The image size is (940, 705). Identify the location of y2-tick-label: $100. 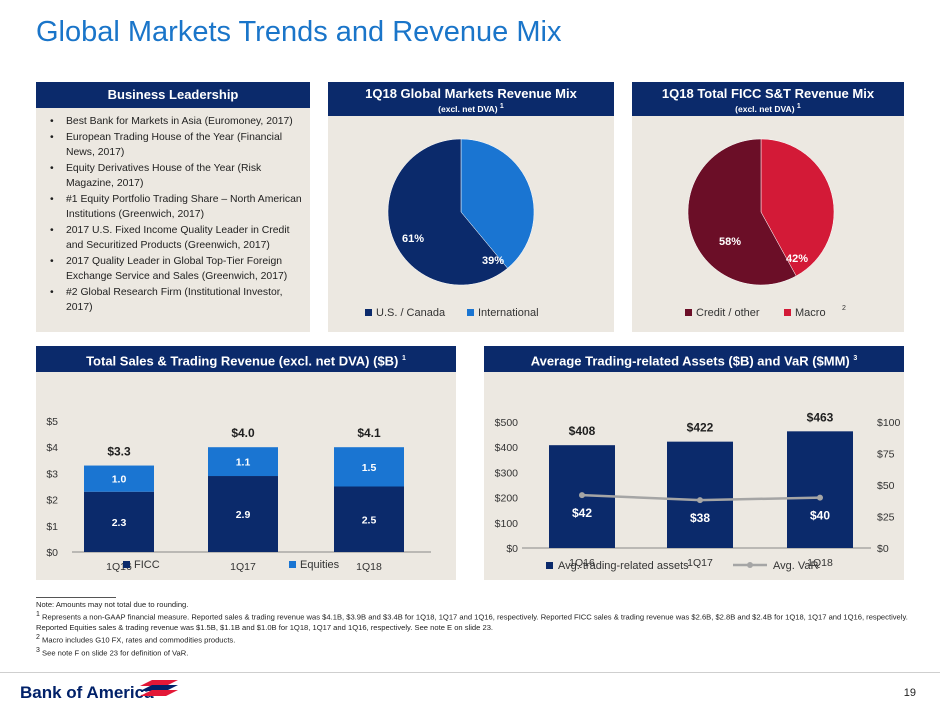
(889, 423).